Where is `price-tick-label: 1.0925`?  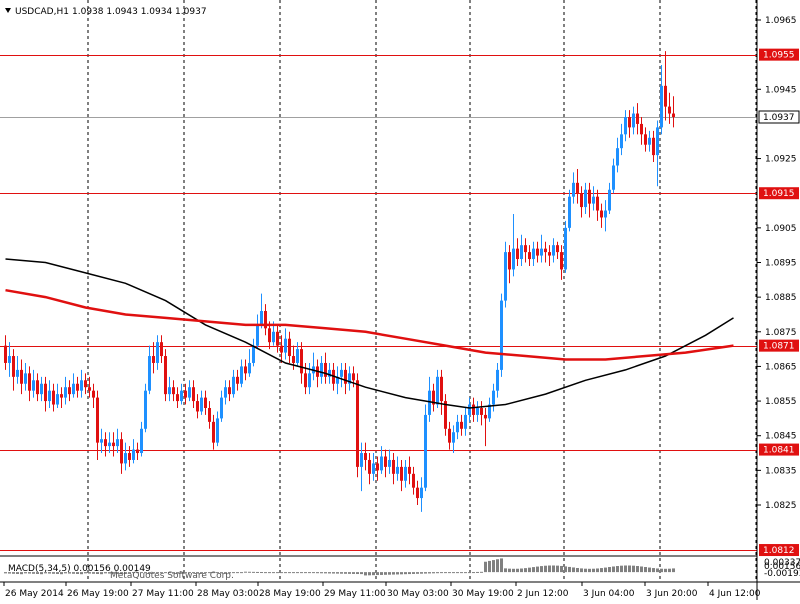 price-tick-label: 1.0925 is located at coordinates (781, 160).